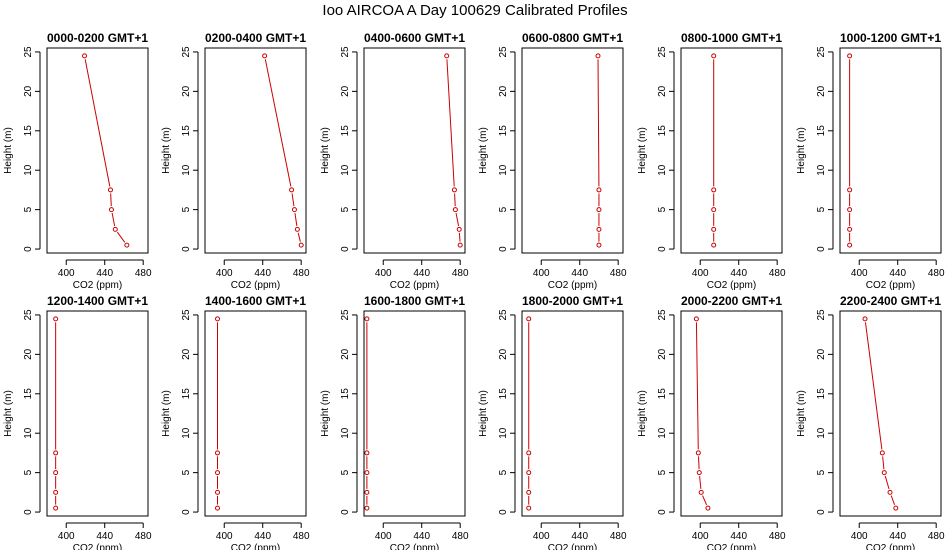 The width and height of the screenshot is (950, 550). I want to click on panel-title: 0800-1000 GMT+1, so click(731, 38).